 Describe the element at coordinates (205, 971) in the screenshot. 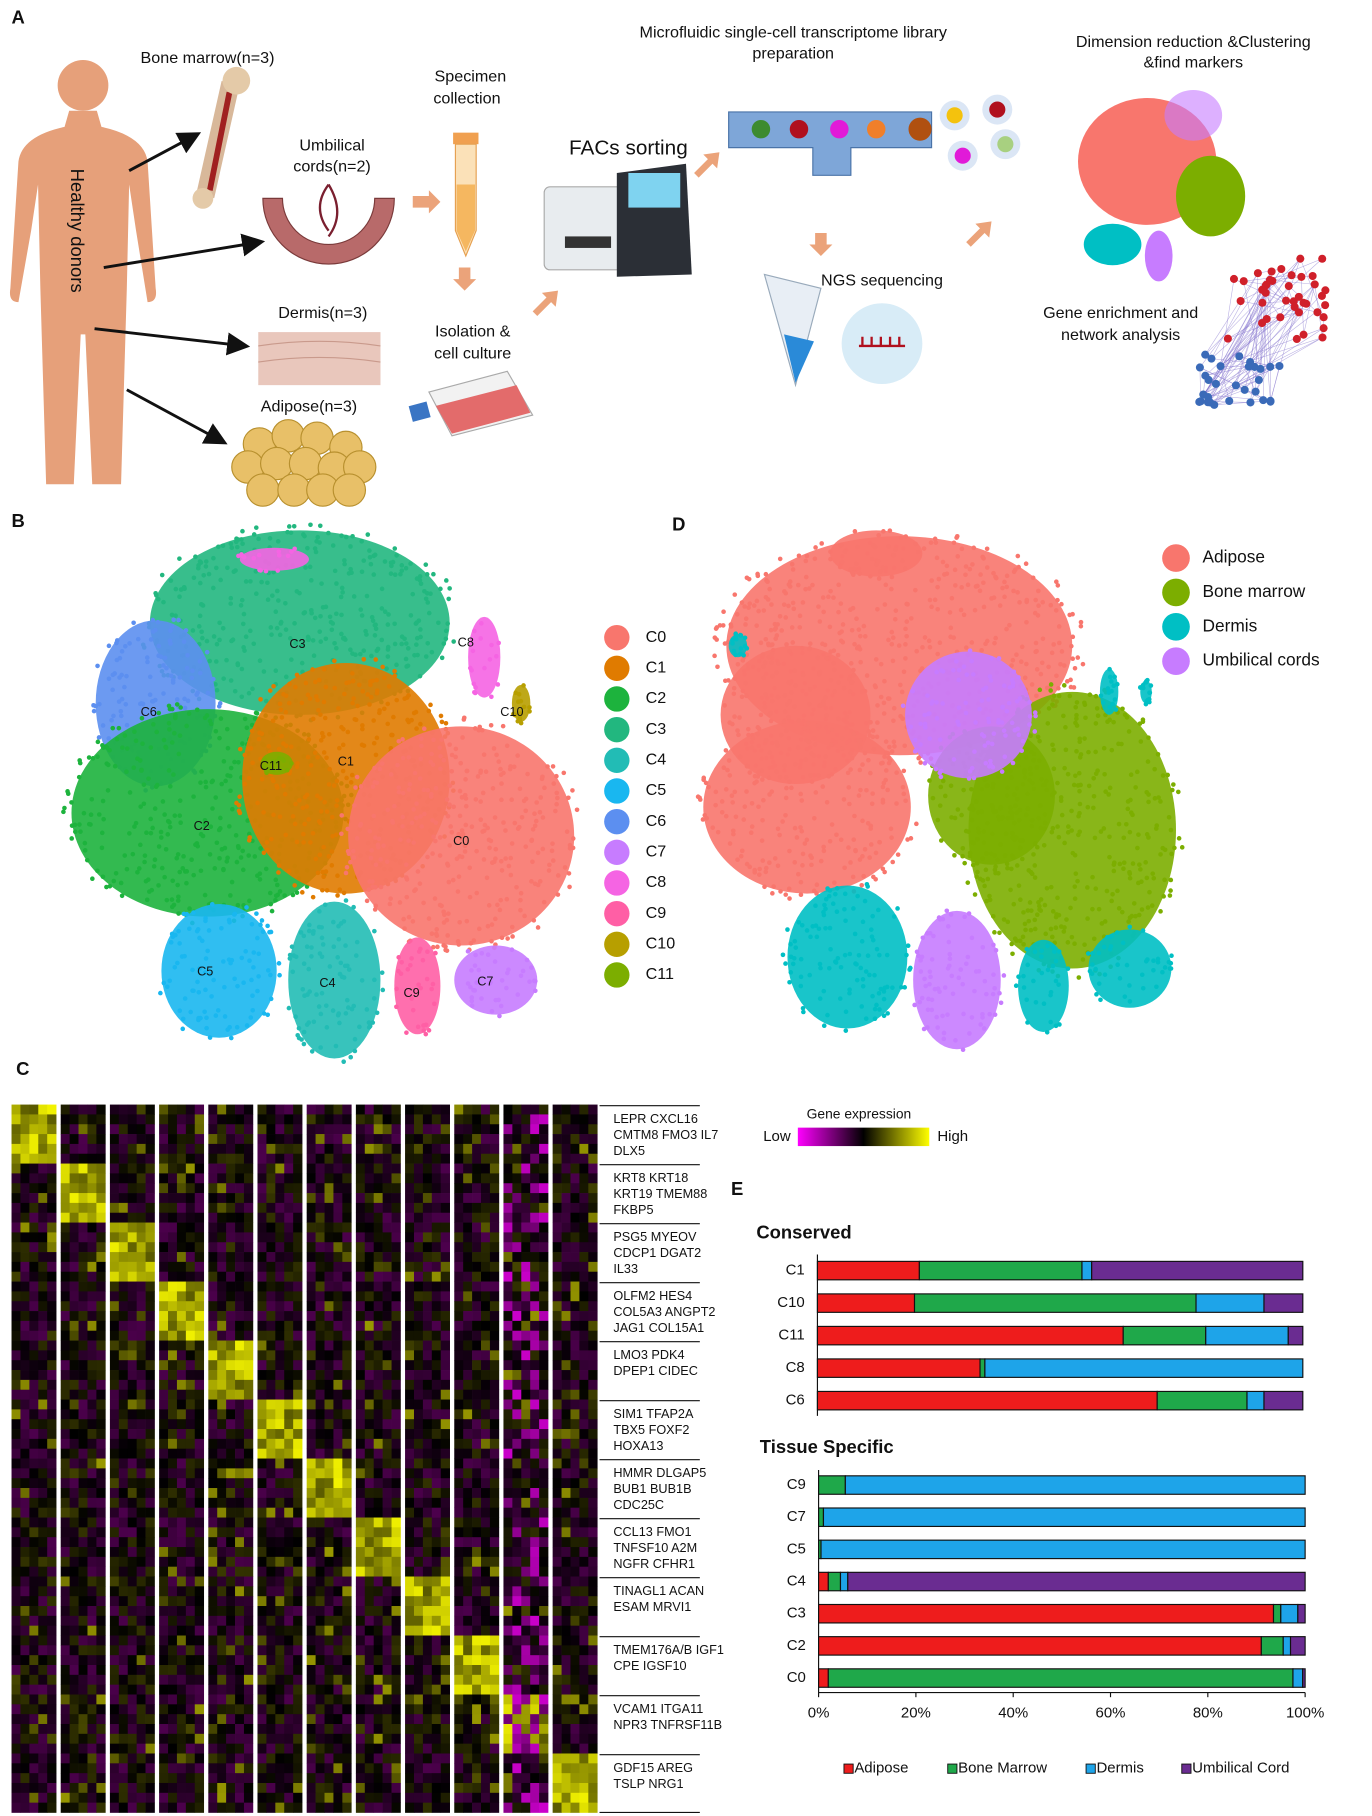

I see `cluster-label: C5` at that location.